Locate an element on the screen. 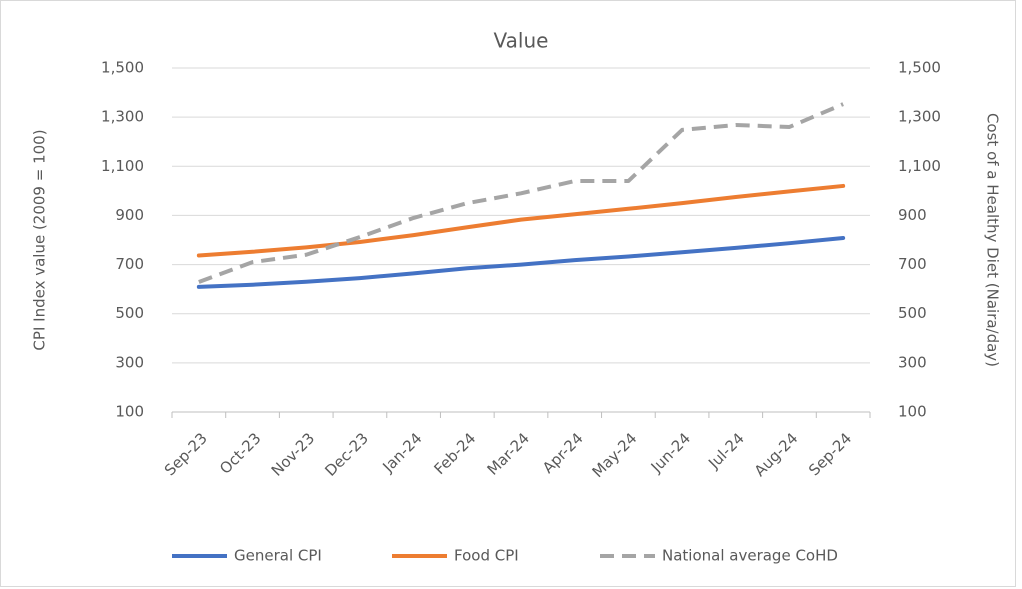 This screenshot has height=589, width=1022. y-tick-label: 300 is located at coordinates (129, 362).